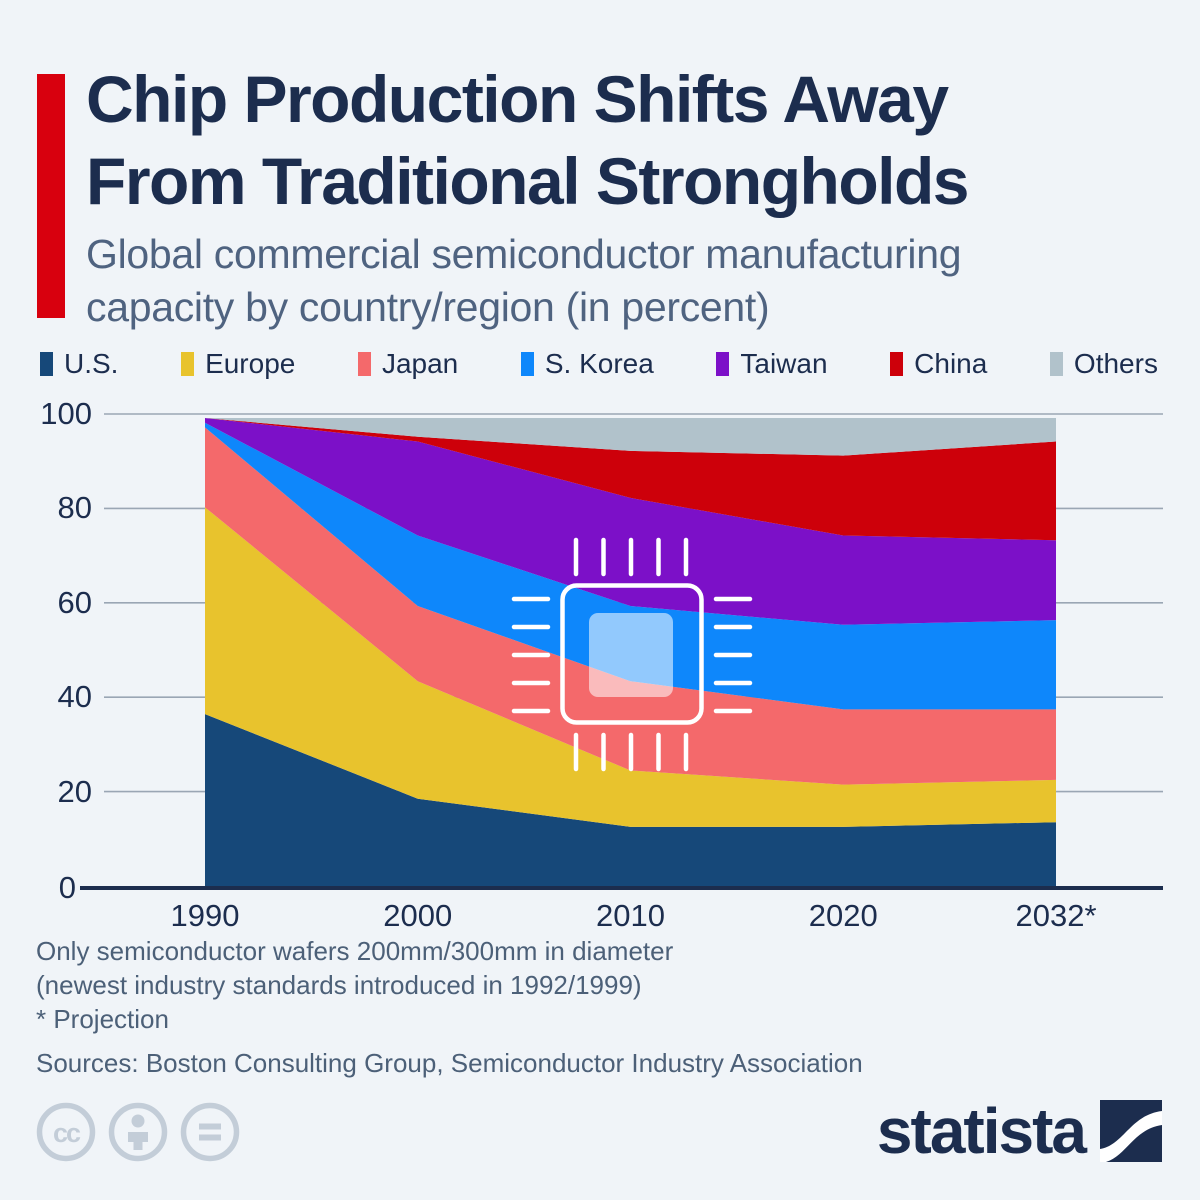 The image size is (1200, 1200). What do you see at coordinates (528, 181) in the screenshot?
I see `page-title-line2: From Traditional Strongholds` at bounding box center [528, 181].